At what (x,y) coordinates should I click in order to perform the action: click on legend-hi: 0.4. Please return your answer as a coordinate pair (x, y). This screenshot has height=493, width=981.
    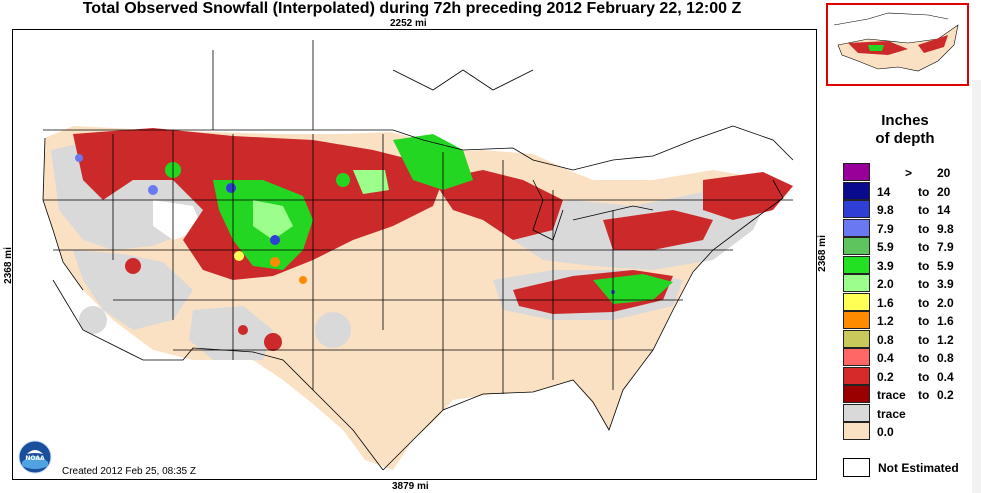
    Looking at the image, I should click on (945, 376).